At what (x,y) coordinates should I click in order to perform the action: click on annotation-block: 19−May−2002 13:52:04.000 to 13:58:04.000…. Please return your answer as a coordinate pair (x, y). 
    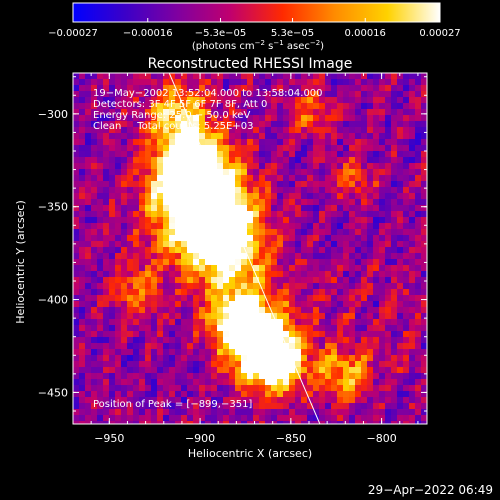
    Looking at the image, I should click on (208, 110).